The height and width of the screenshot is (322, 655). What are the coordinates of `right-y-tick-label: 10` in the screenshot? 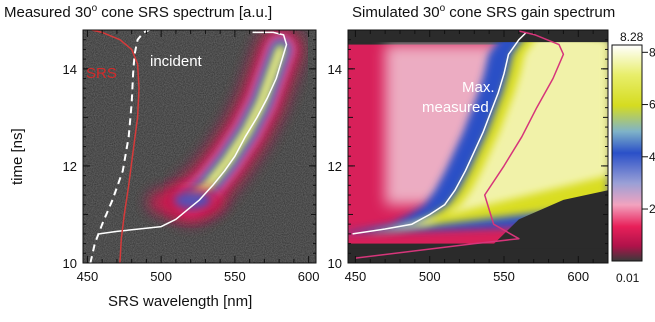 It's located at (335, 263).